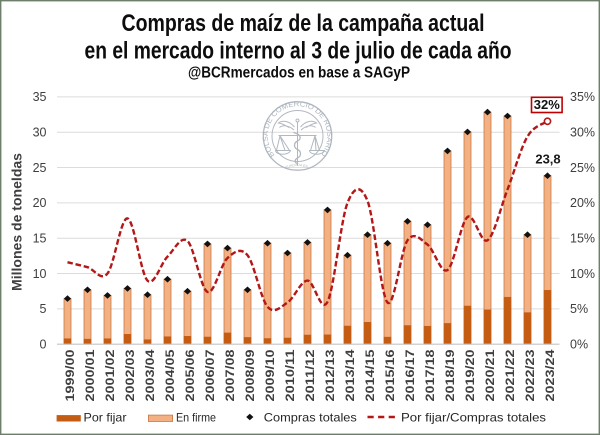 The image size is (600, 435). What do you see at coordinates (251, 376) in the screenshot?
I see `svg-text: 2008/09` at bounding box center [251, 376].